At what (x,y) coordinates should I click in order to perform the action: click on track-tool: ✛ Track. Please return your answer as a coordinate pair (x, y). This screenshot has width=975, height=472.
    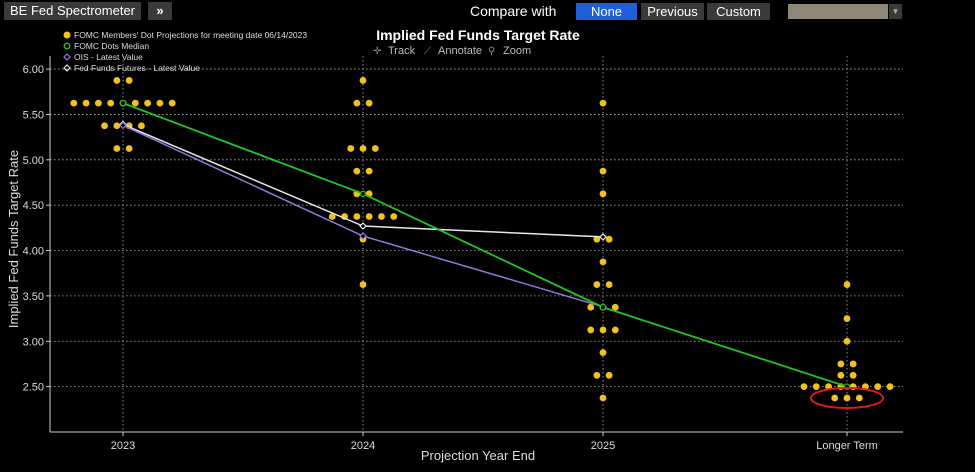
    Looking at the image, I should click on (394, 51).